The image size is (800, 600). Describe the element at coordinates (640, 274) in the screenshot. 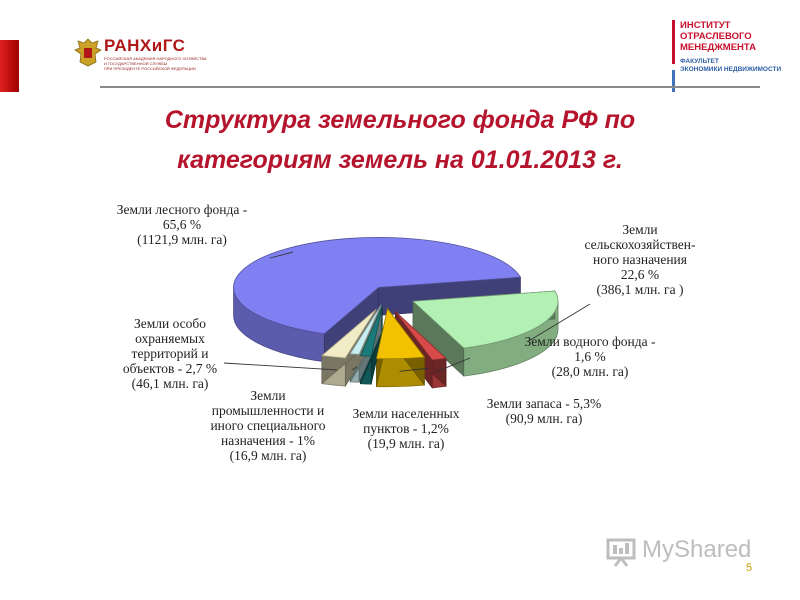

I see `pie-label-agricultural-line-4: 22,6 %` at that location.